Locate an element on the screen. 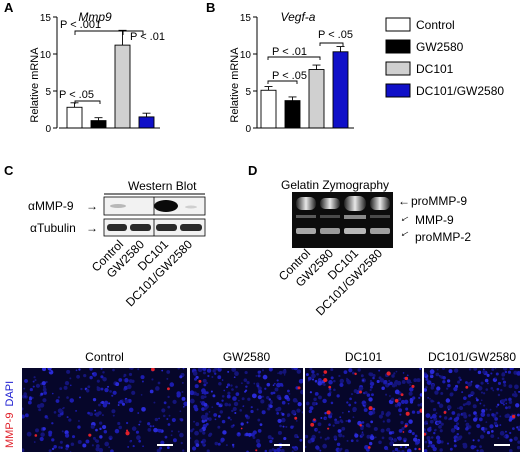  scale-bar is located at coordinates (165, 445).